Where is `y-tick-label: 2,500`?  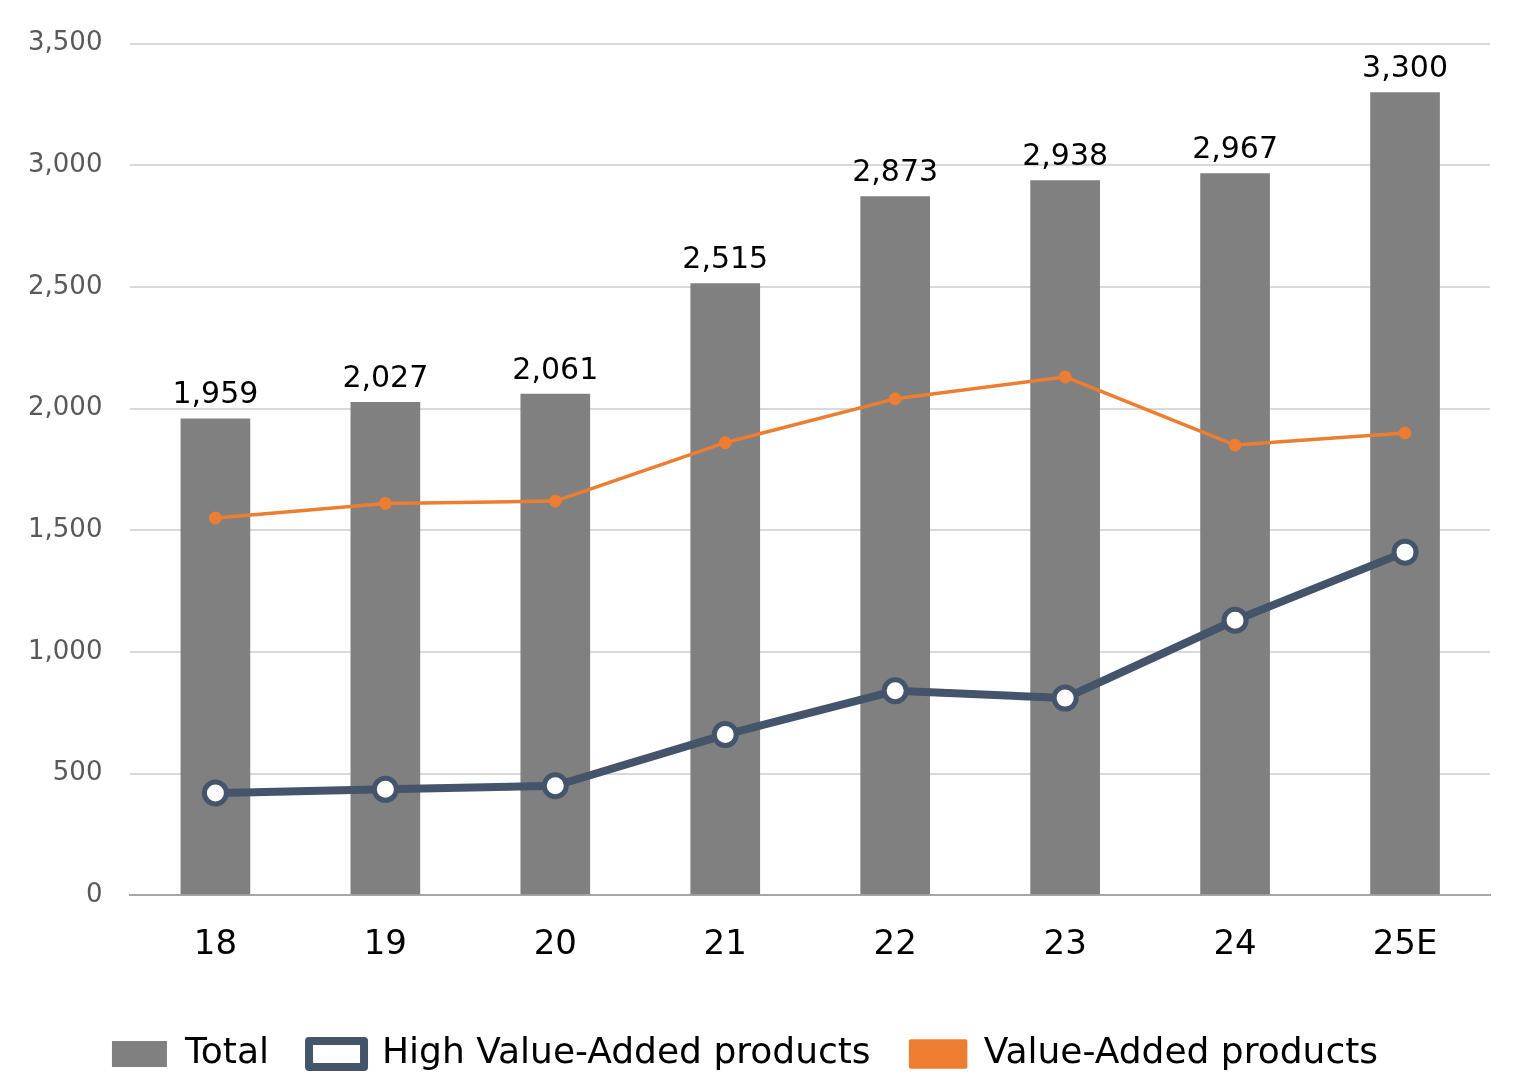
y-tick-label: 2,500 is located at coordinates (65, 284).